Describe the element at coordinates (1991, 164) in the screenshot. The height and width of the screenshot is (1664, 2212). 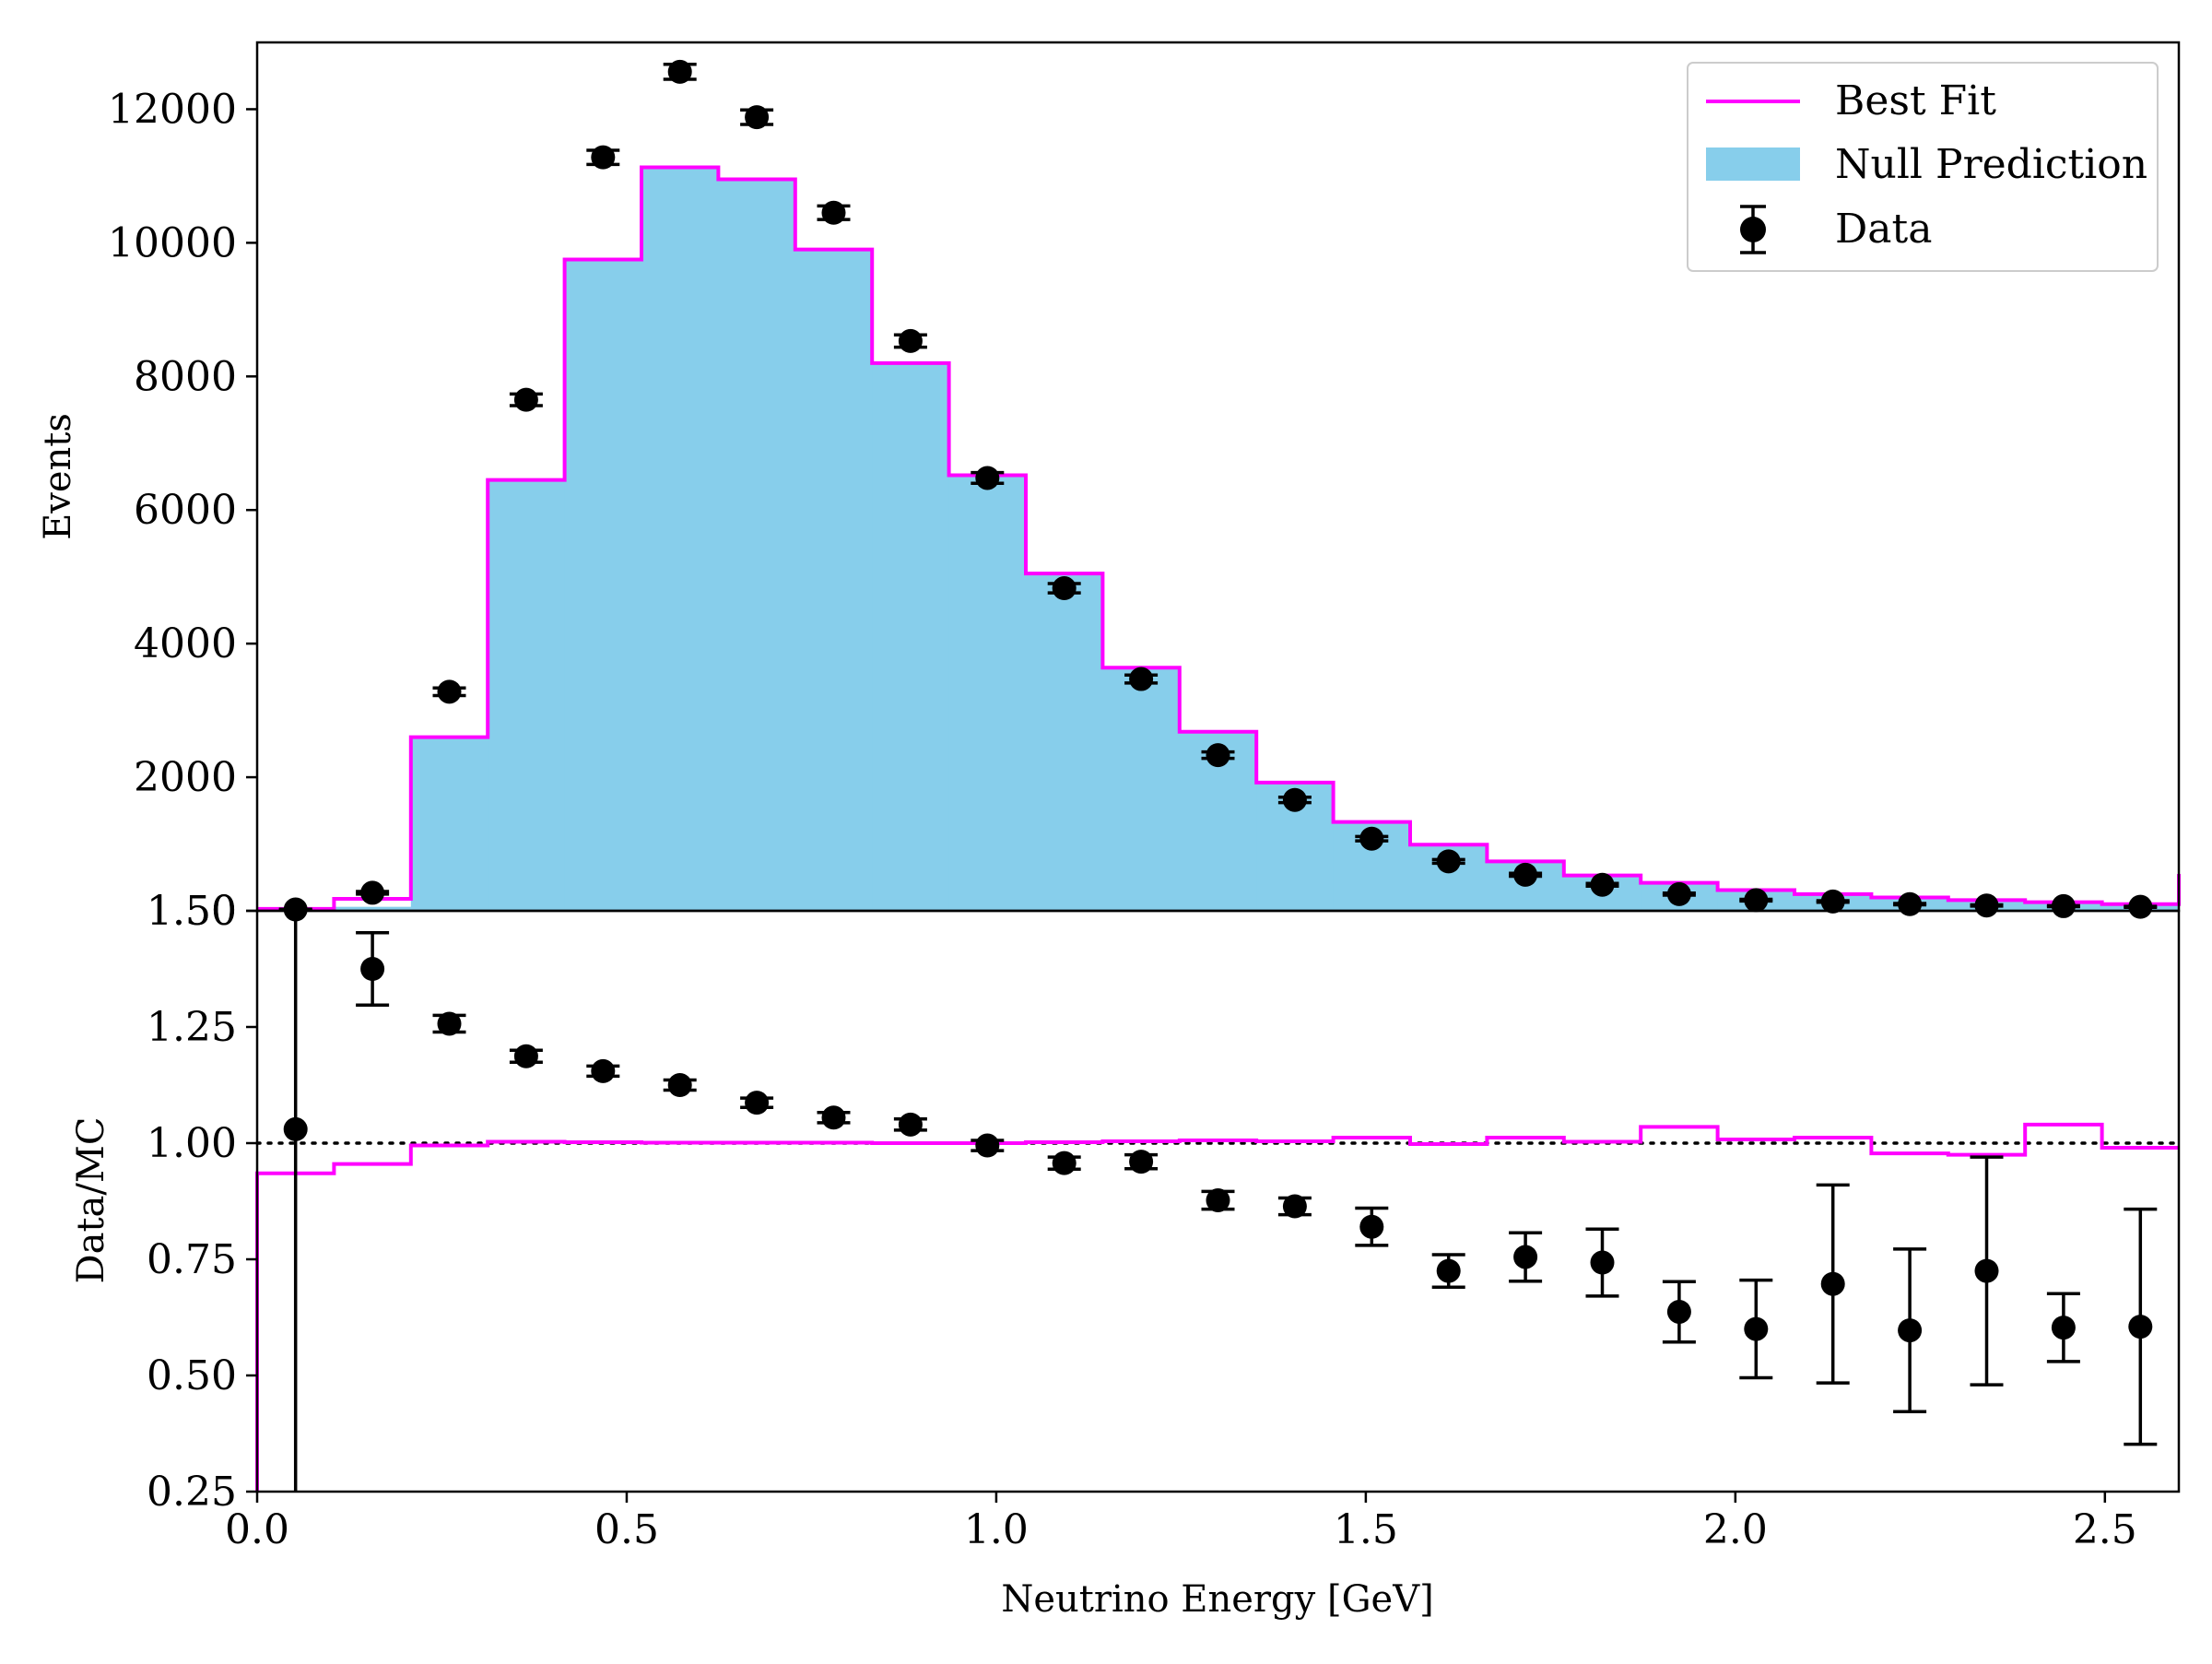
I see `legend-null-prediction-label: Null Prediction` at that location.